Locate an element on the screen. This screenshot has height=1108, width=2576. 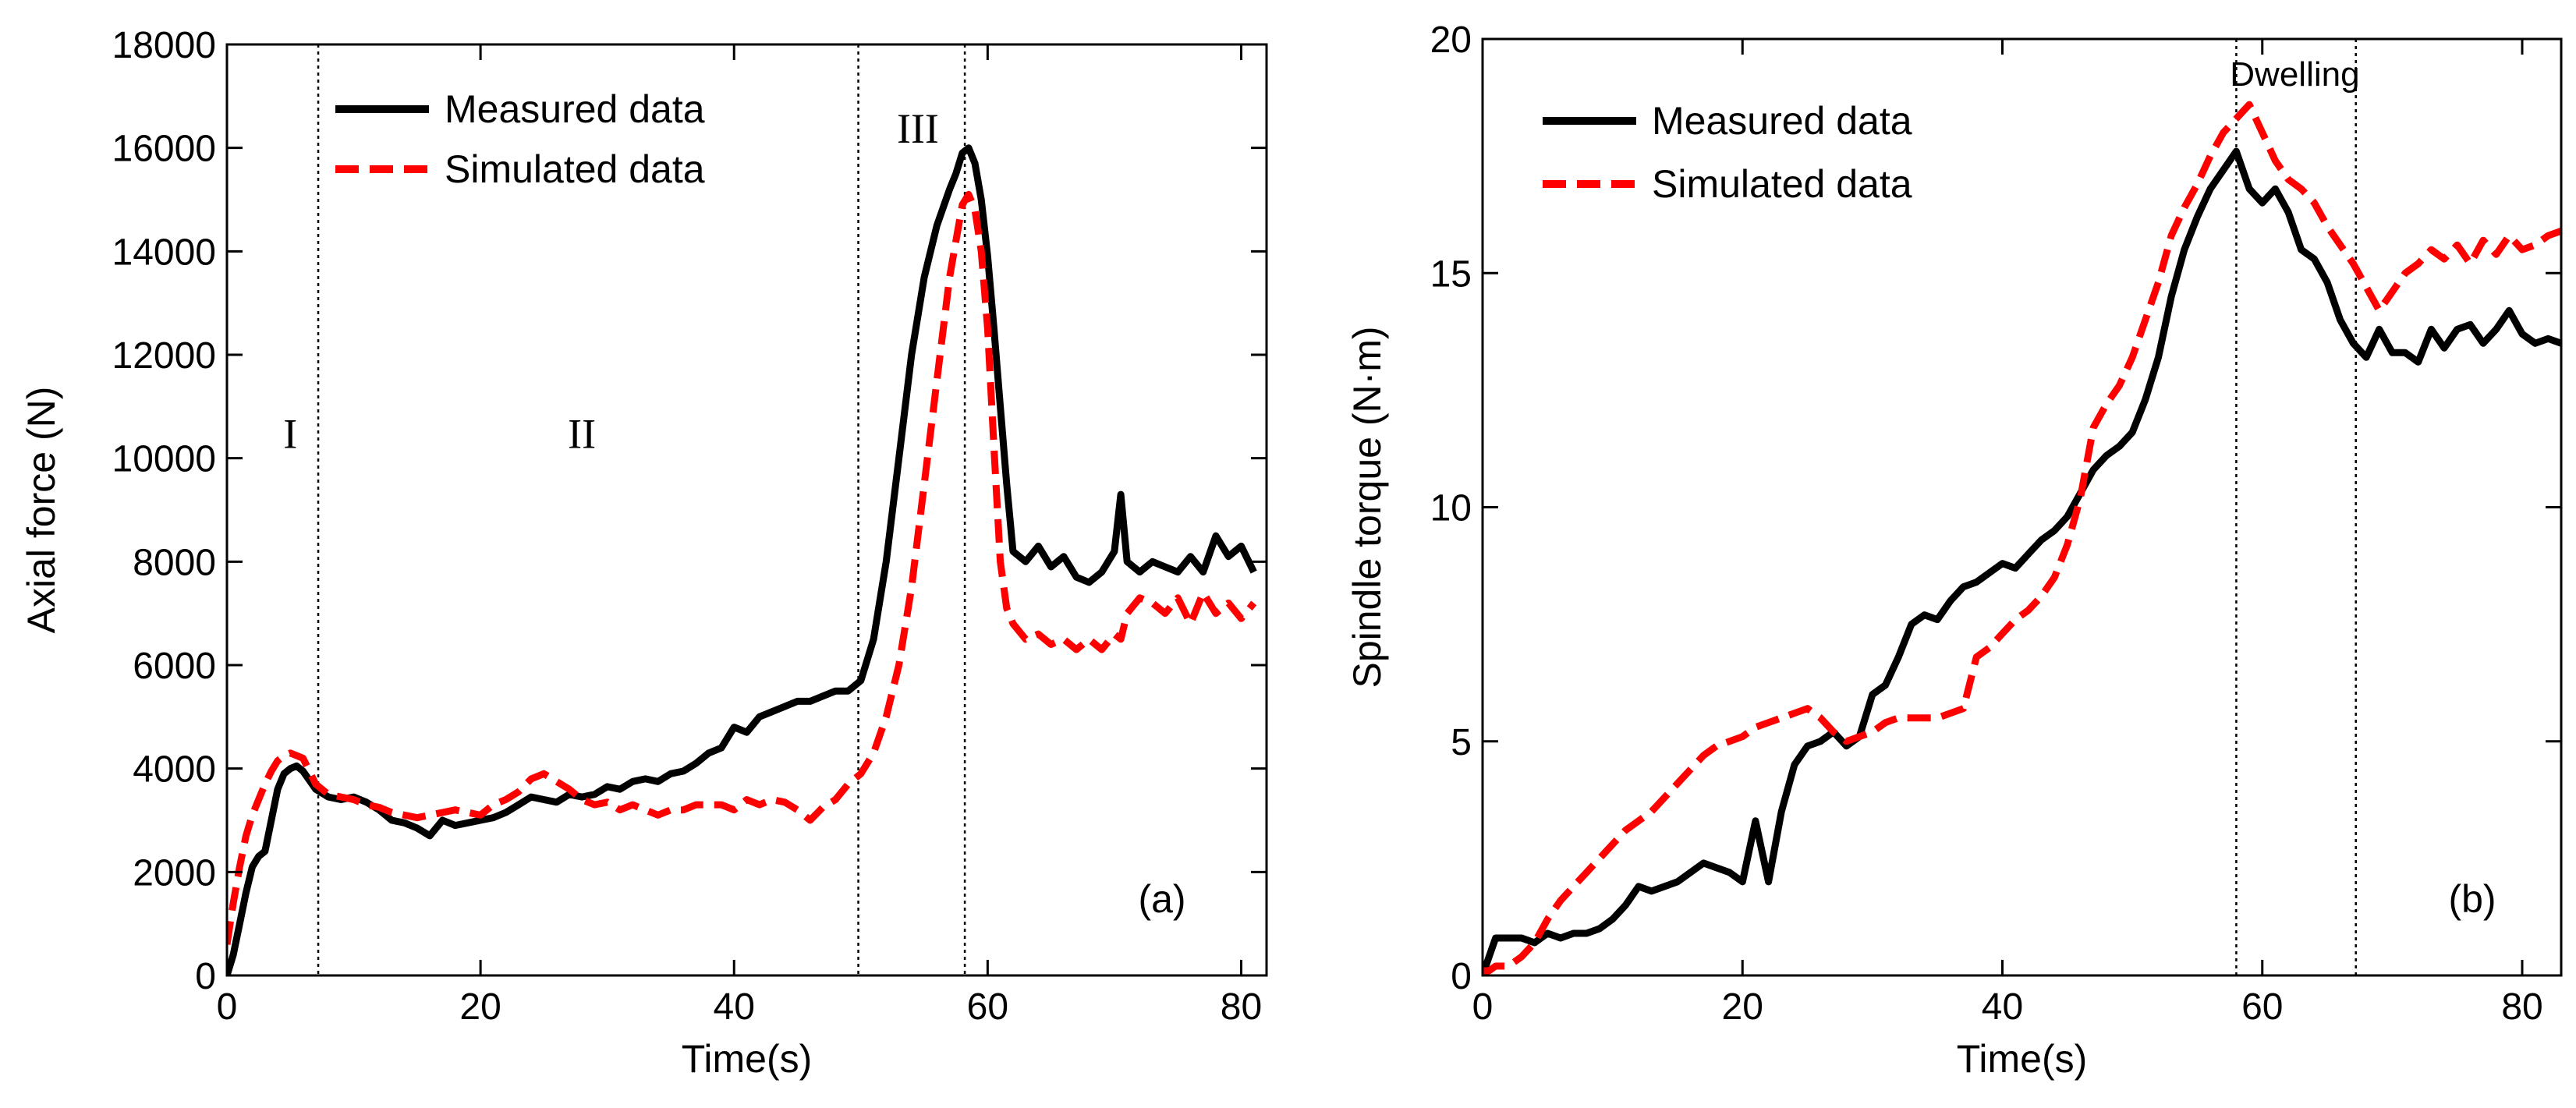
panel-label: (b) is located at coordinates (2472, 899).